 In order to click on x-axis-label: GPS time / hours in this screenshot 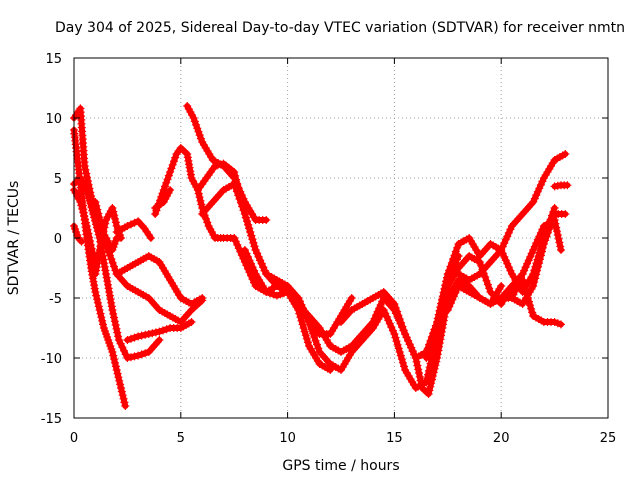, I will do `click(340, 466)`.